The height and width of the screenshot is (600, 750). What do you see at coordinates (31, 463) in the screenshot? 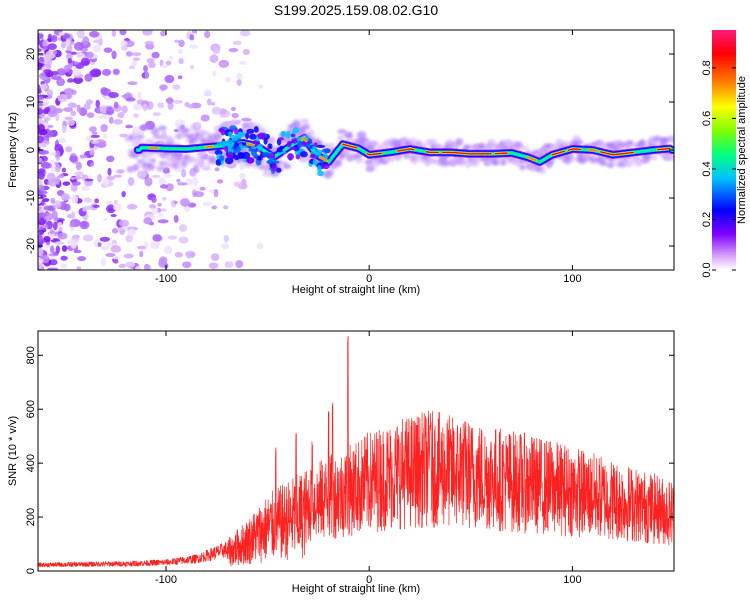
I see `y-tick-label: 400` at bounding box center [31, 463].